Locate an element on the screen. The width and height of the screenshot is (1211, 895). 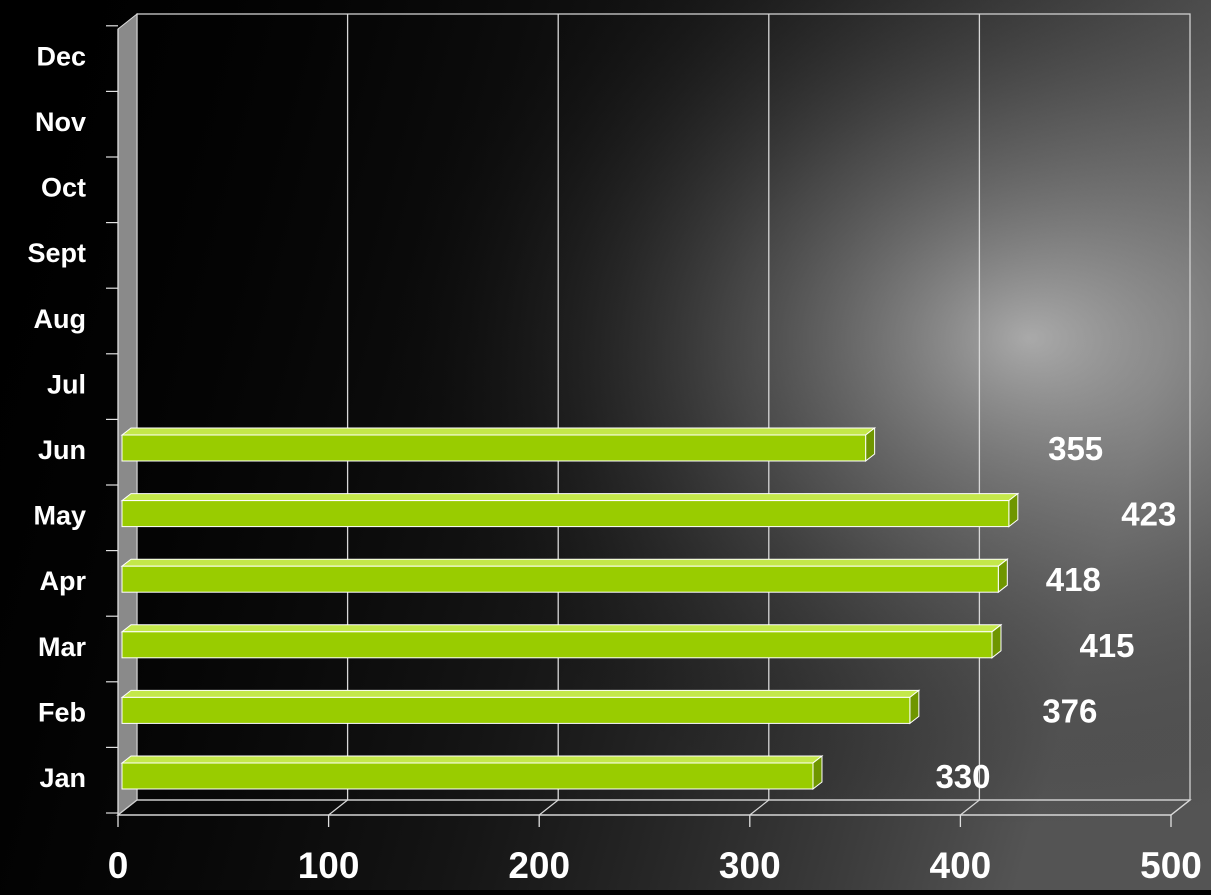
bar-value-label: 418 is located at coordinates (1073, 579).